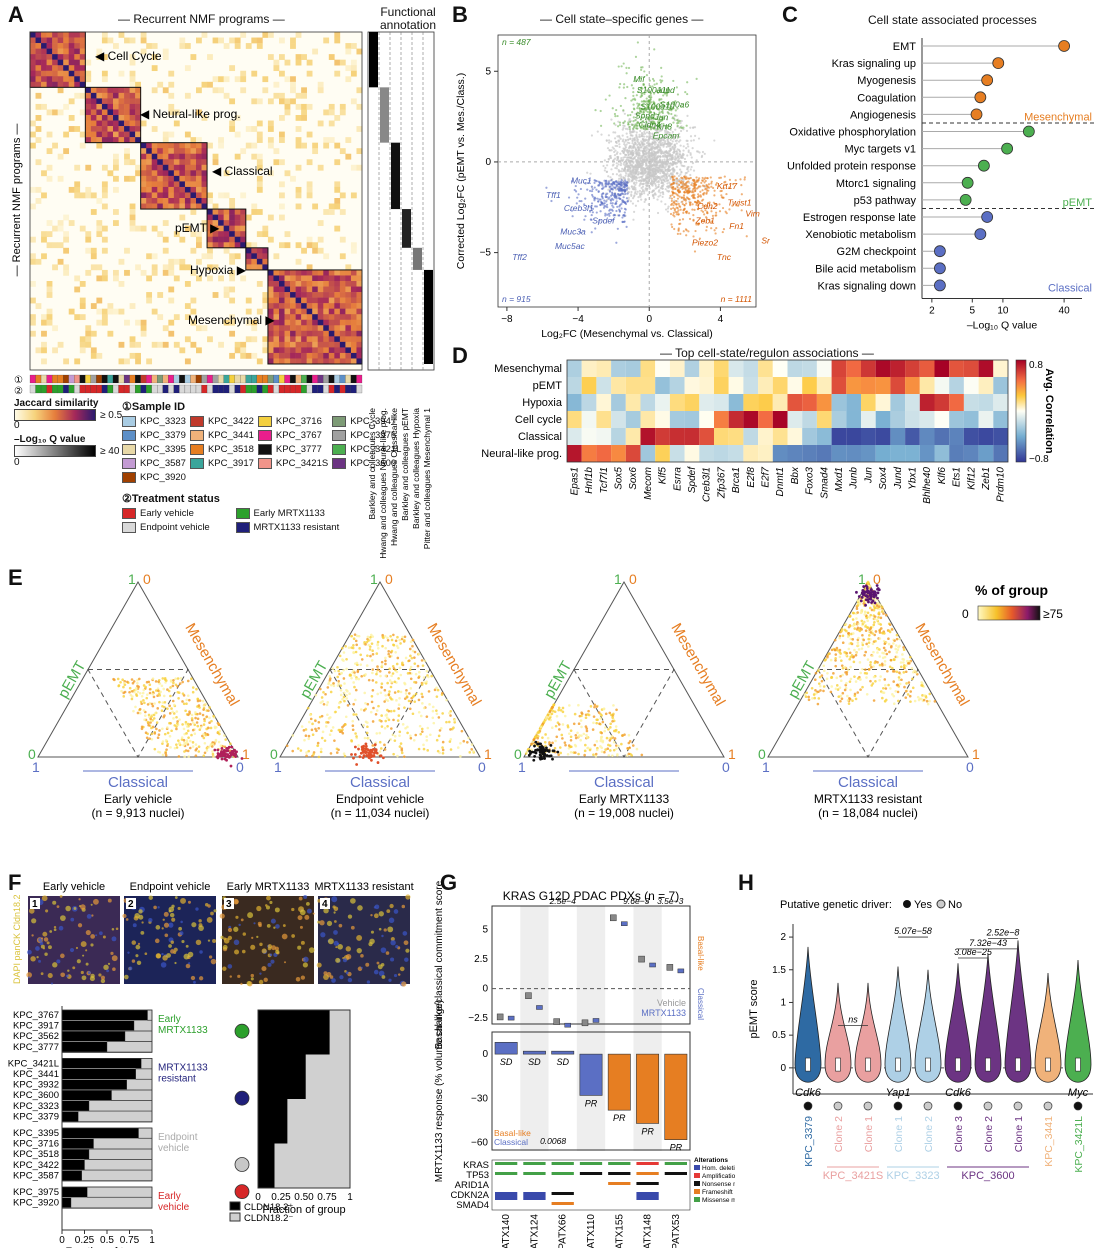 Image resolution: width=1102 pixels, height=1248 pixels. Describe the element at coordinates (1001, 484) in the screenshot. I see `col-label: Prdm10` at that location.